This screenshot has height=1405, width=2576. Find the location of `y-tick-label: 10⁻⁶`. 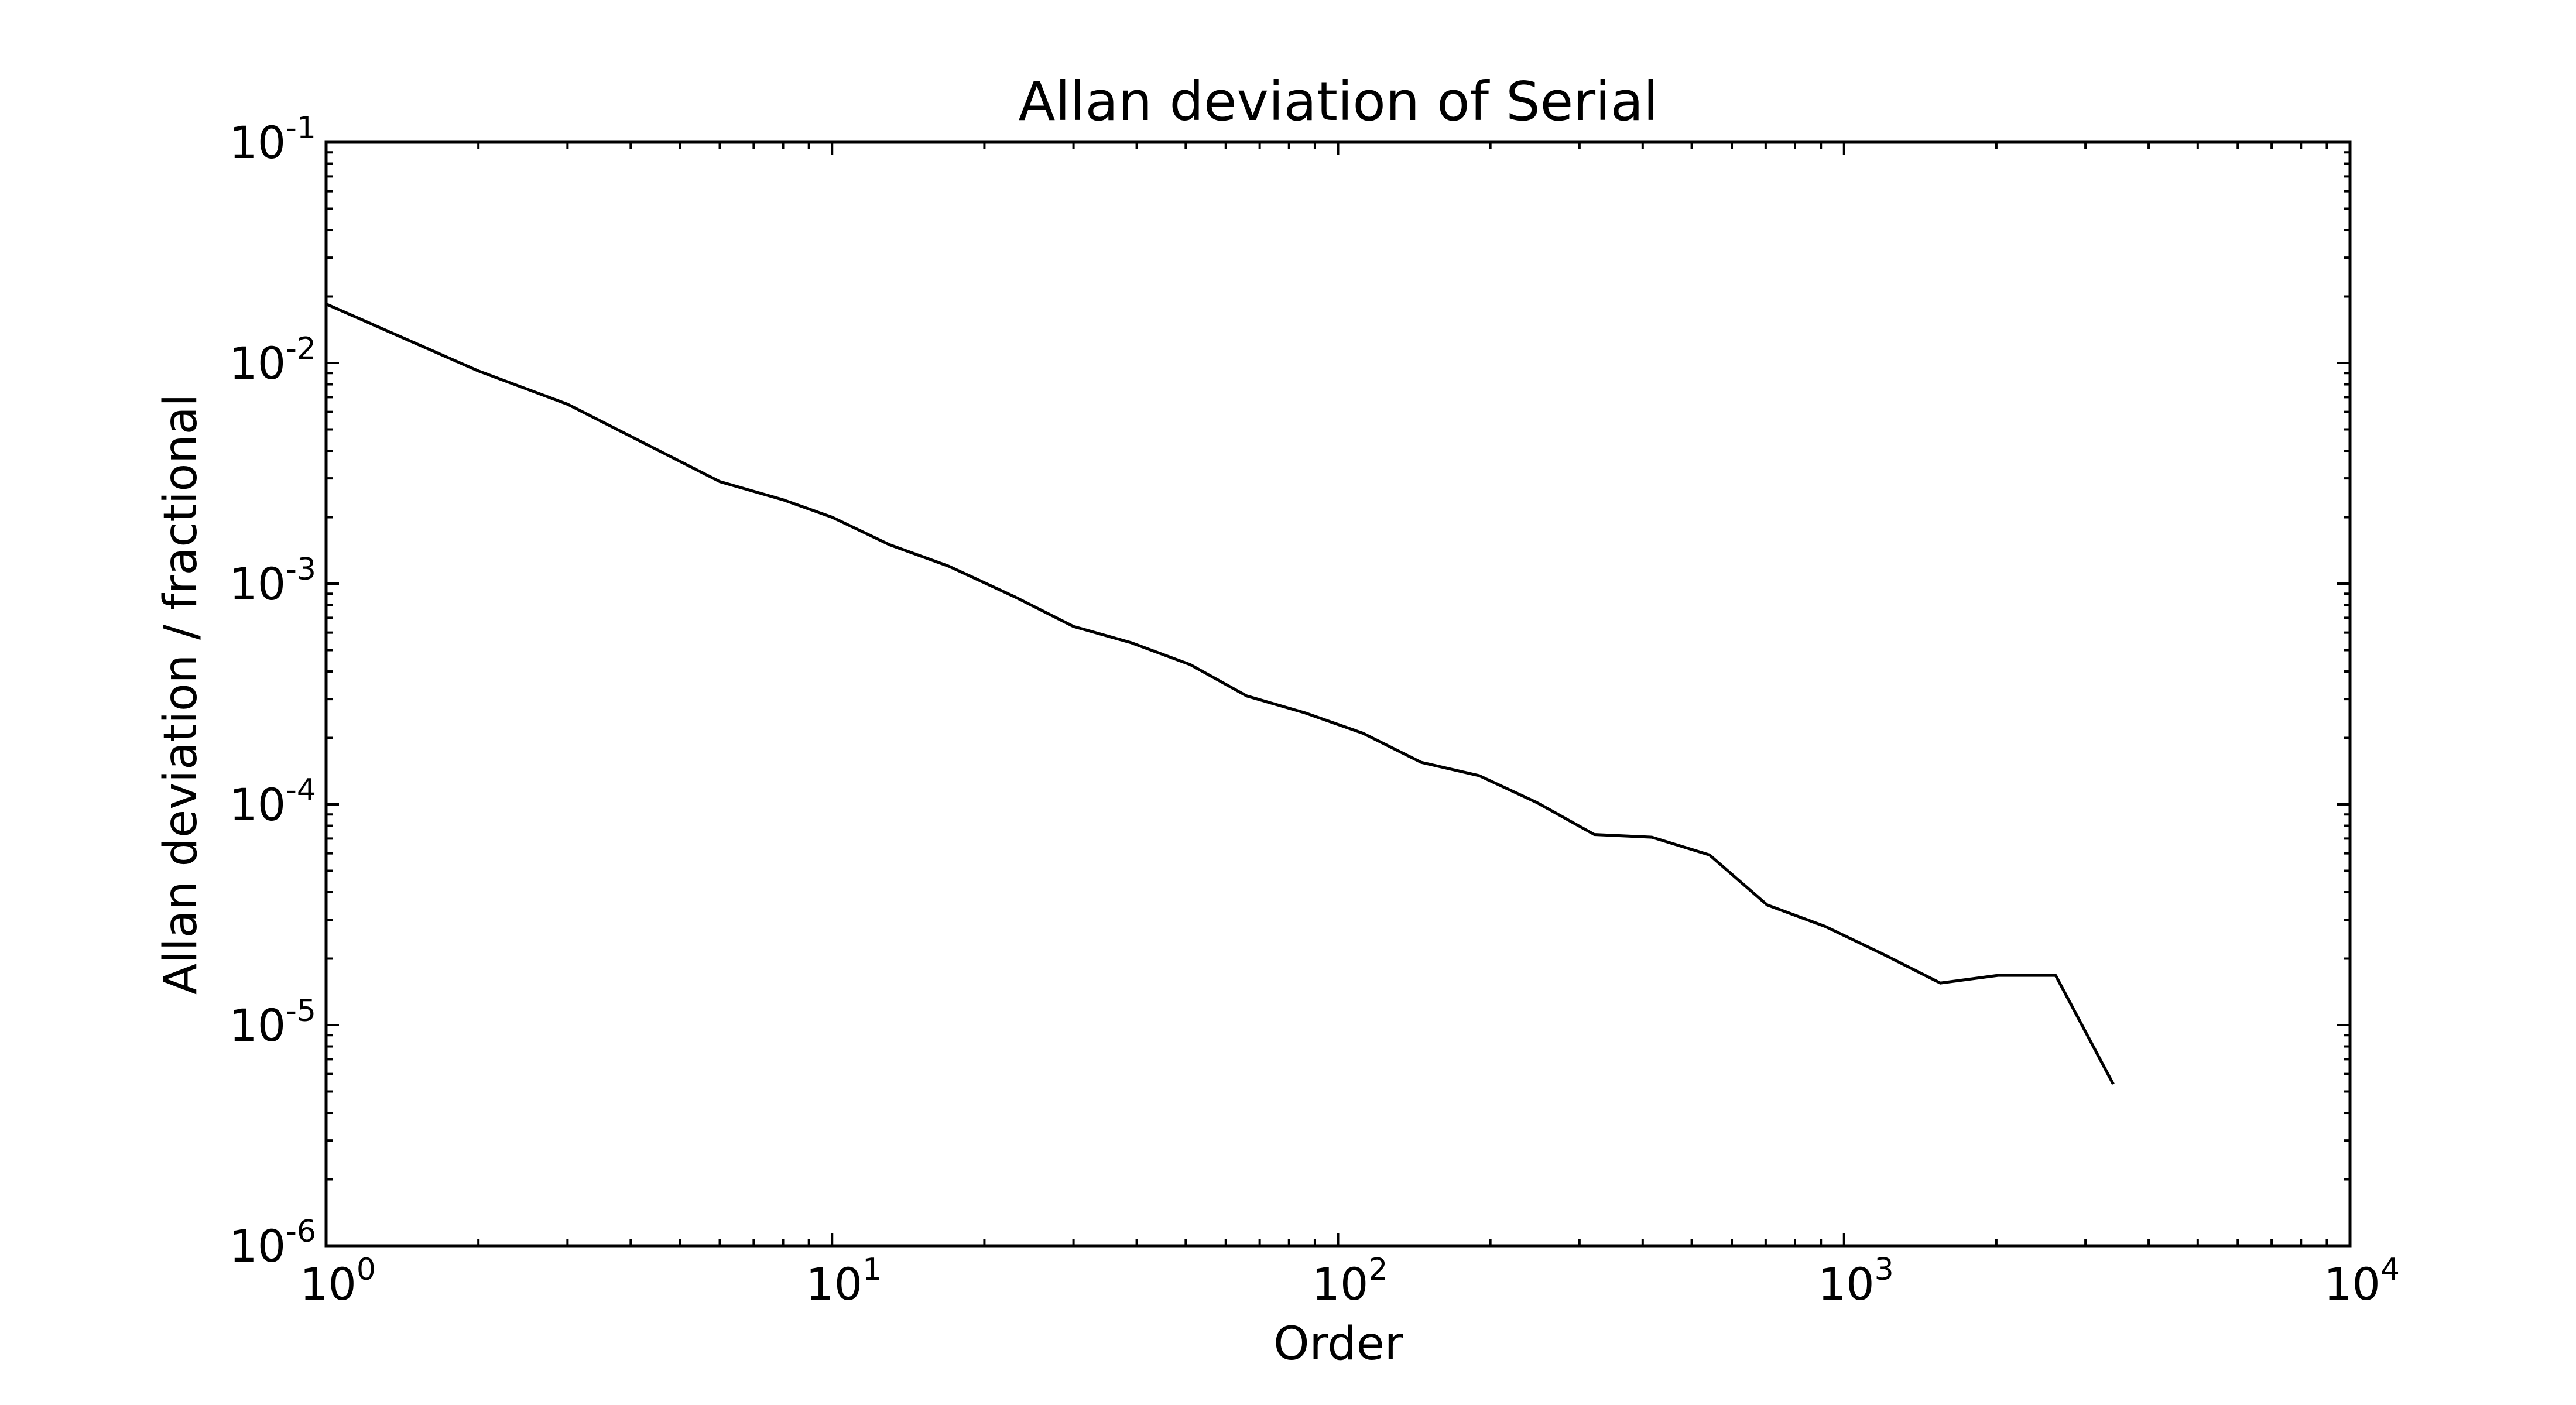

y-tick-label: 10⁻⁶ is located at coordinates (272, 1243).